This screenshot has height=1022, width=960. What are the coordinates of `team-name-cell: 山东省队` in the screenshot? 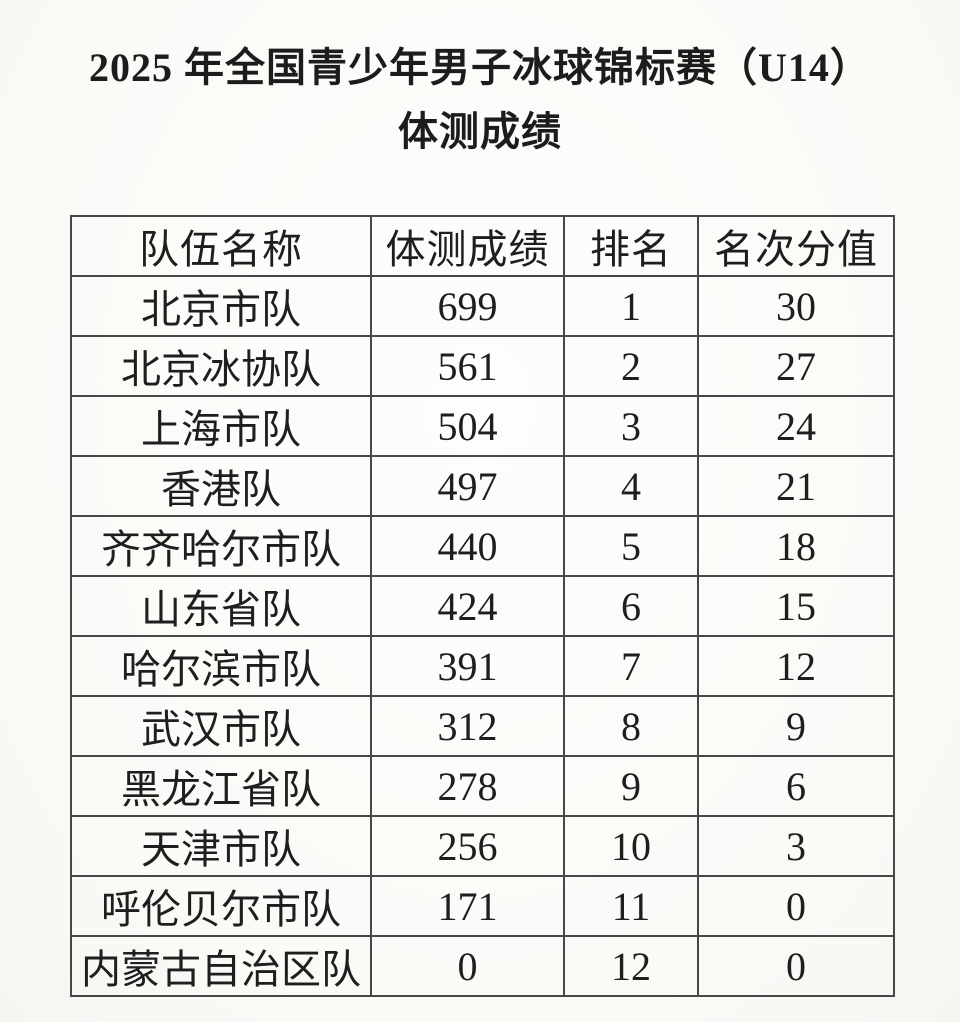 It's located at (221, 606).